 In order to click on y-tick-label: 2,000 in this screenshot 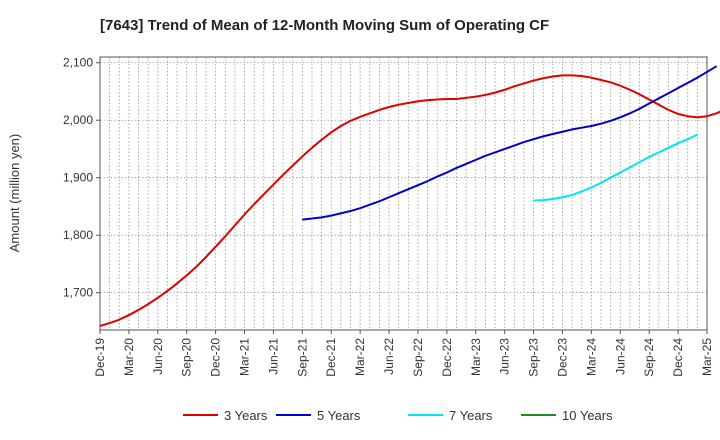, I will do `click(78, 120)`.